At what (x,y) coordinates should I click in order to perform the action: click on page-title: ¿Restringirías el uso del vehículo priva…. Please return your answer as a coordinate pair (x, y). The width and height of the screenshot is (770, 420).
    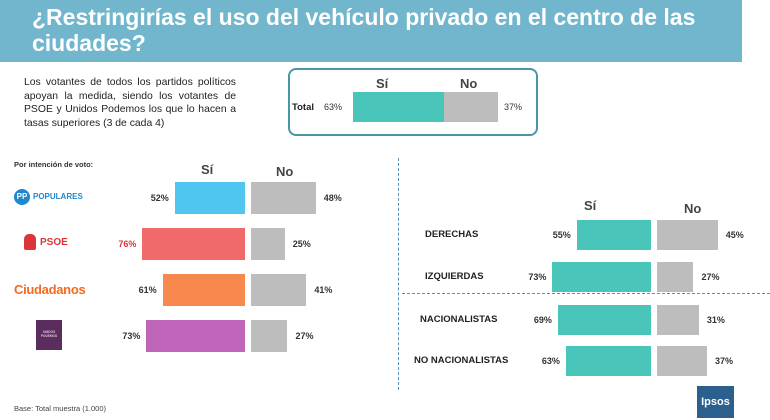
    Looking at the image, I should click on (364, 30).